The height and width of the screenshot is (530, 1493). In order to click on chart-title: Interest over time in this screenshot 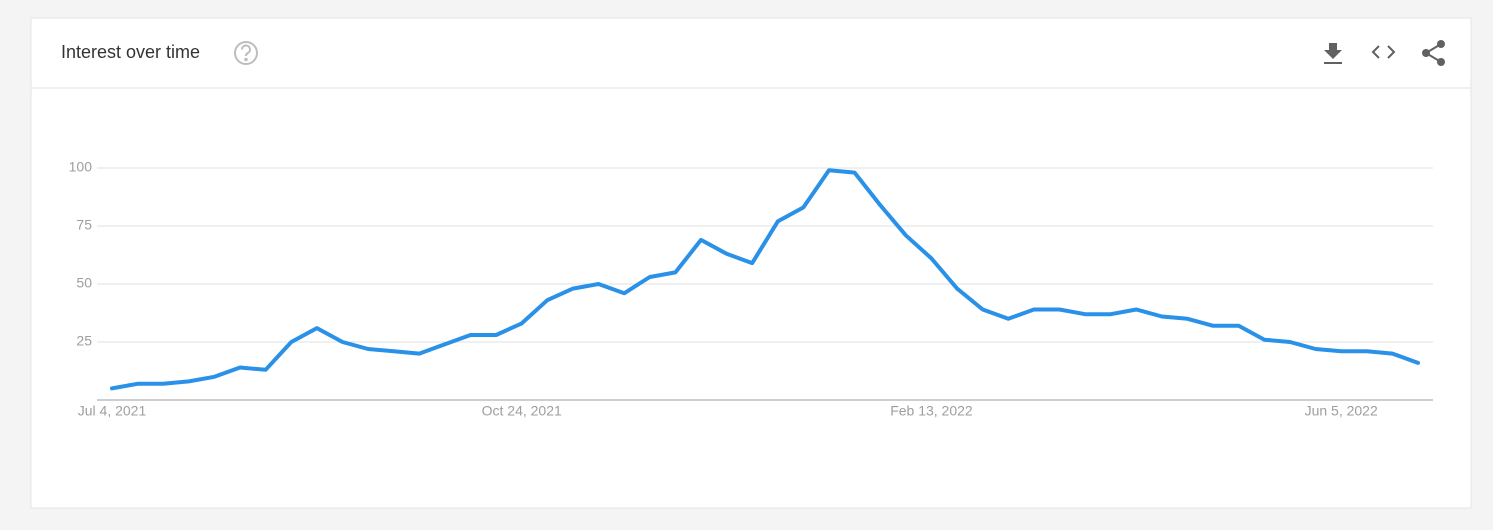, I will do `click(130, 52)`.